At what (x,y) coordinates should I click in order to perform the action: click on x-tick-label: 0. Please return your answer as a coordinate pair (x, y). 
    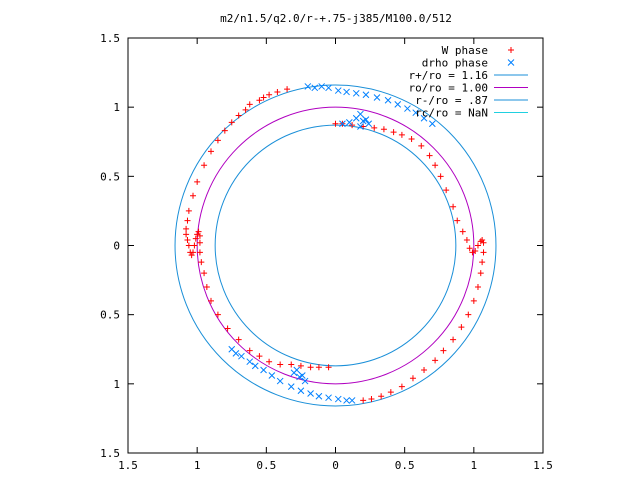
    Looking at the image, I should click on (335, 465).